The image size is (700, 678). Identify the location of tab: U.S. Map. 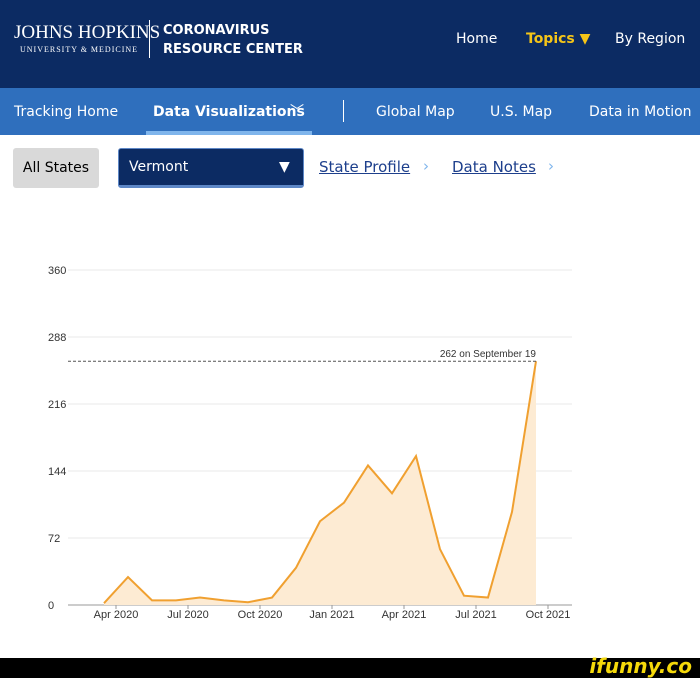
(521, 112).